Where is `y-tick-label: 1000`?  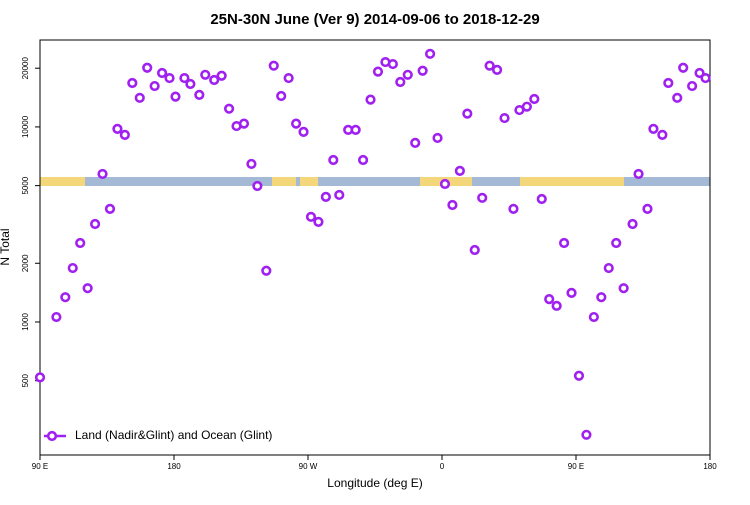
y-tick-label: 1000 is located at coordinates (25, 322).